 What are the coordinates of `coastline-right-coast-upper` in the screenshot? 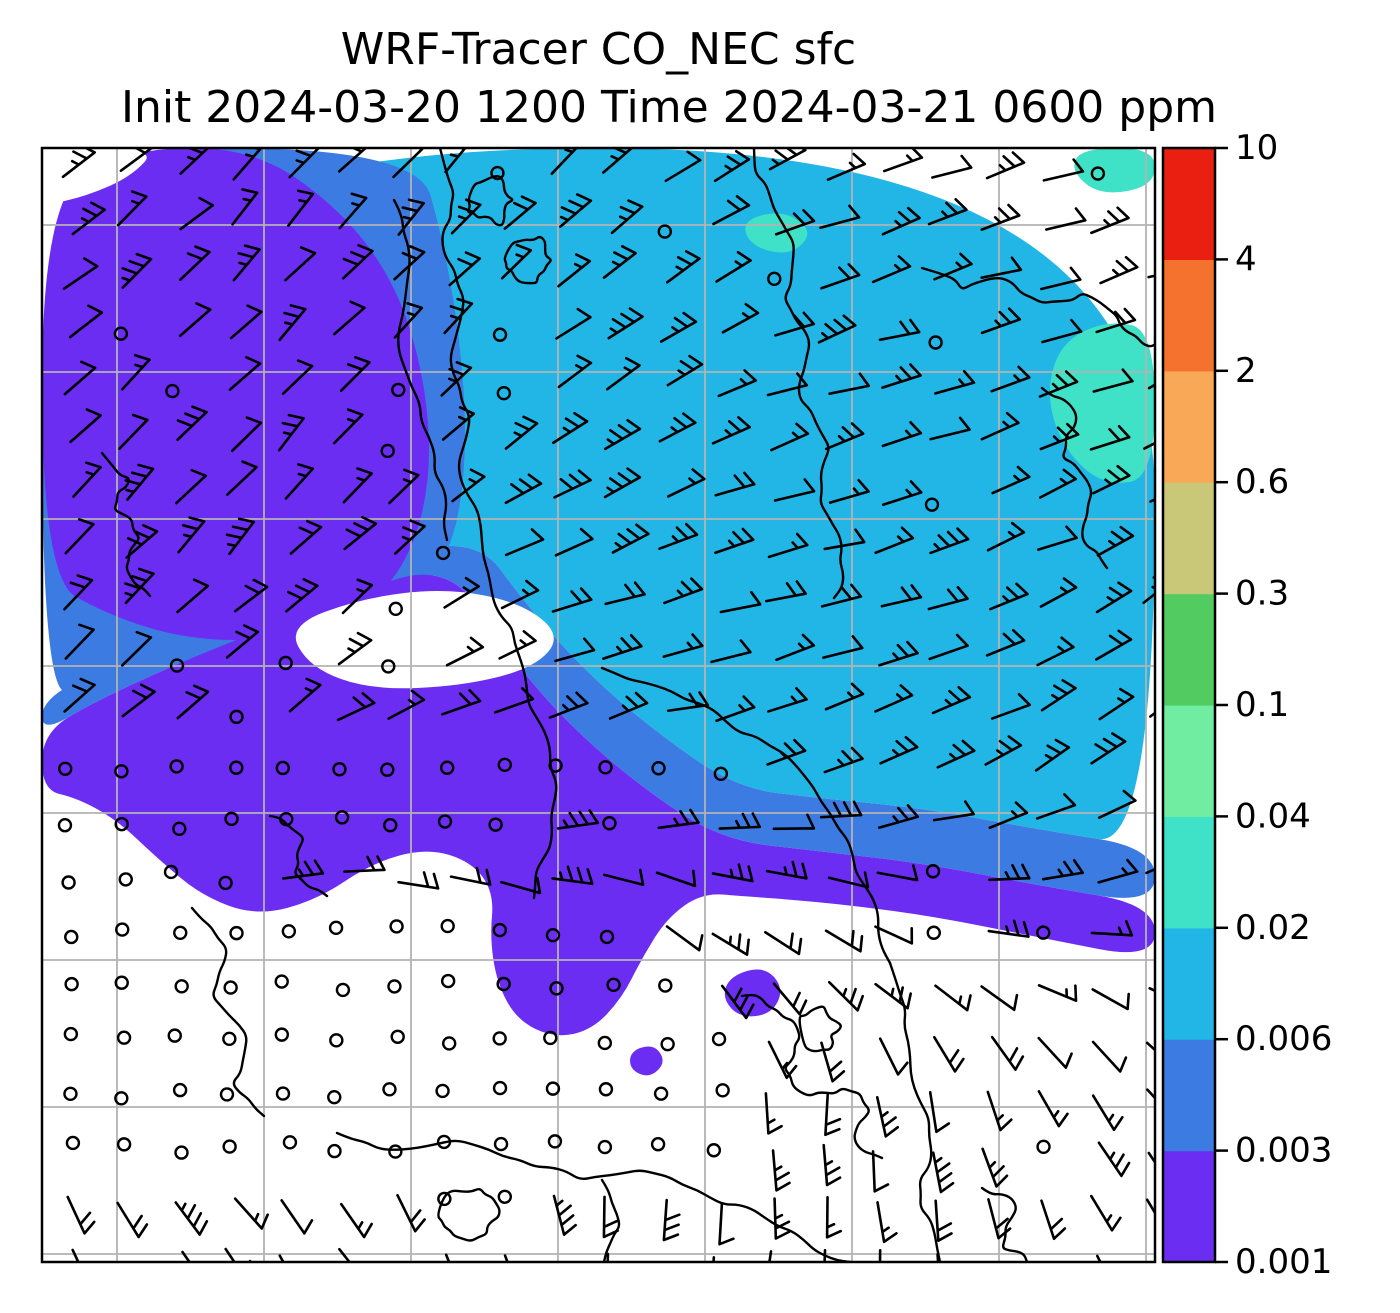 It's located at (1037, 307).